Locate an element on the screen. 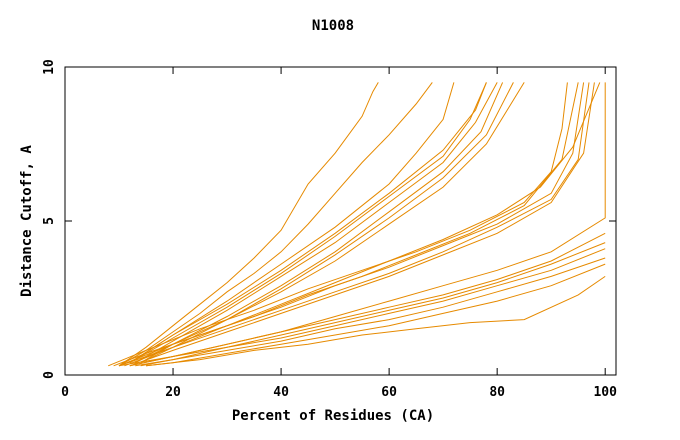  y-tick-label-10: 10 is located at coordinates (49, 67).